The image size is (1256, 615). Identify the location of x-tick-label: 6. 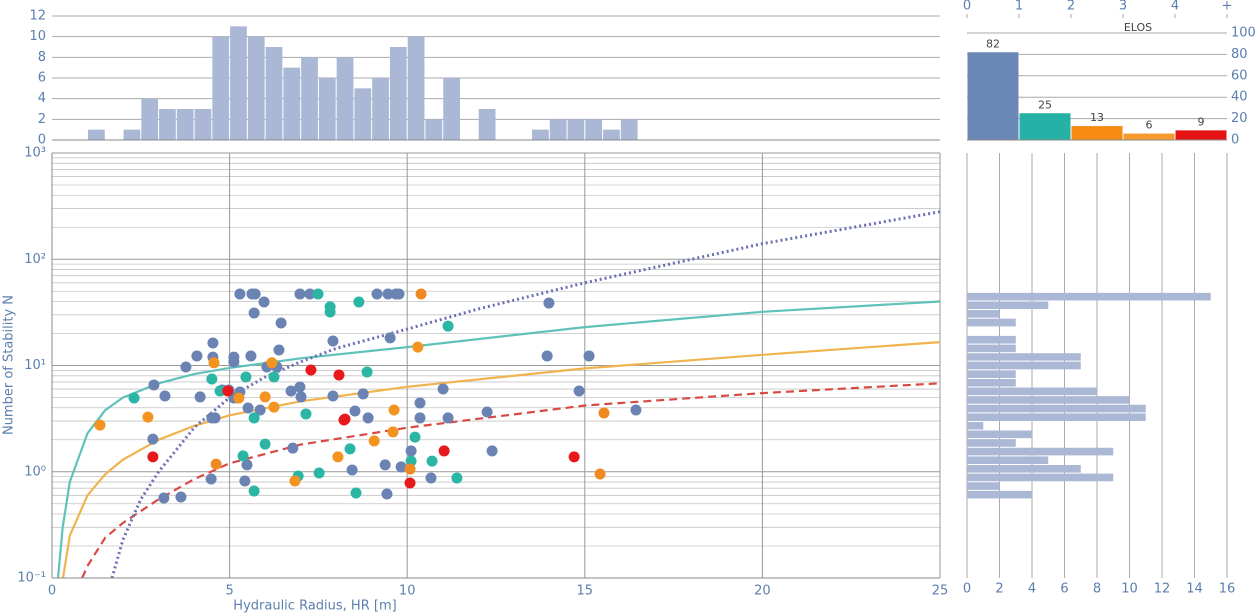
(1064, 589).